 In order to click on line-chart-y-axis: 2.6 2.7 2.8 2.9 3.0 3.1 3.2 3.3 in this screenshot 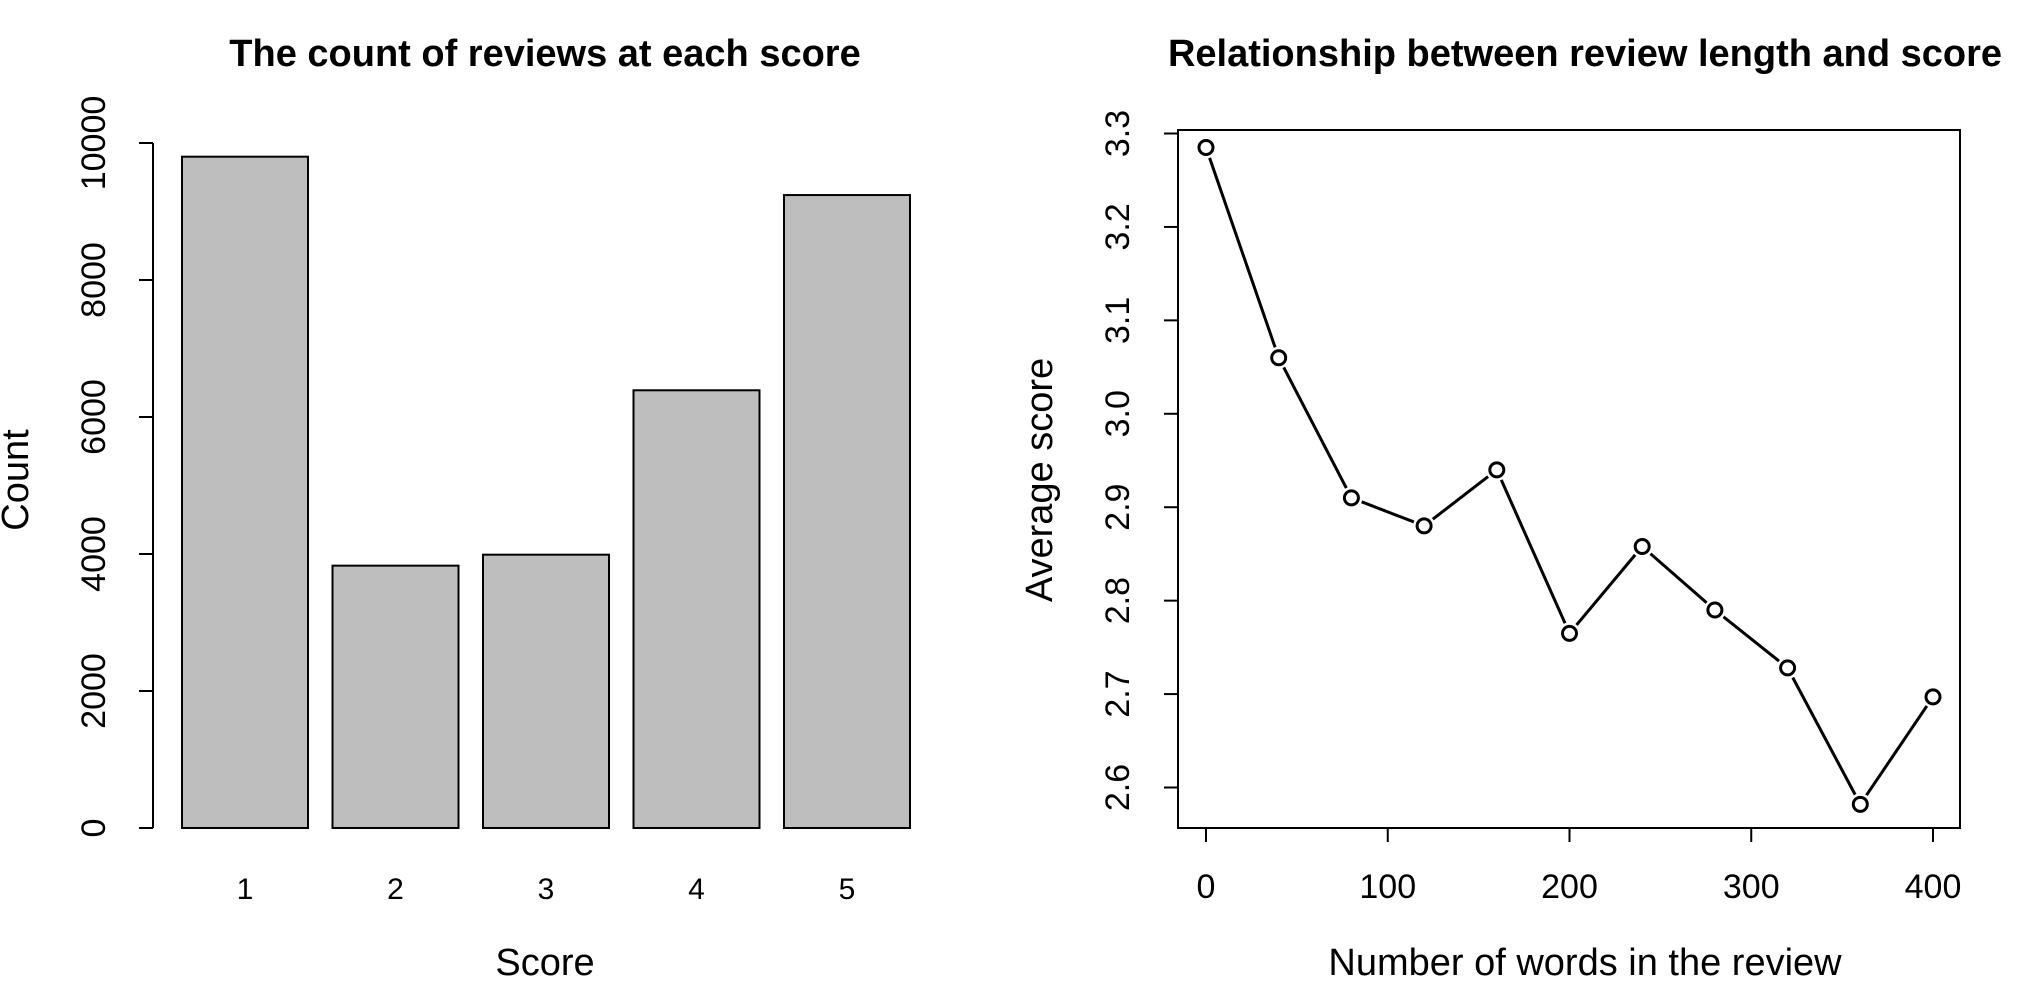, I will do `click(1138, 460)`.